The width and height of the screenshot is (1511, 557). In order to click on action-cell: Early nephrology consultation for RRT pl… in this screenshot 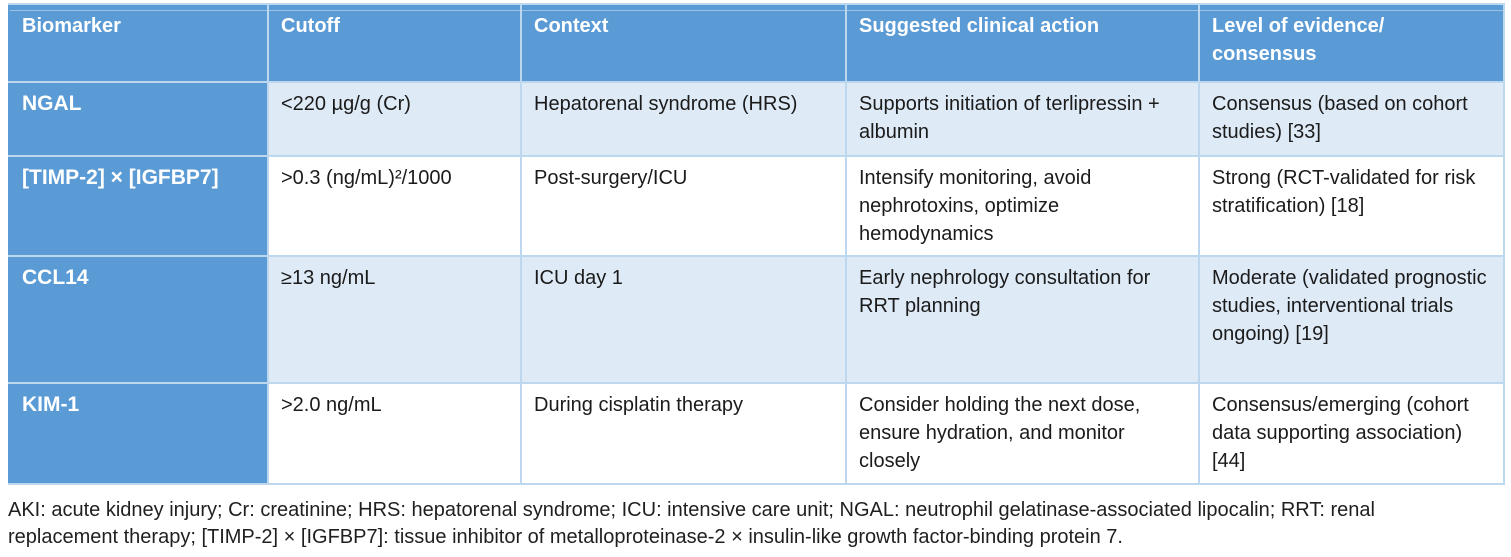, I will do `click(1022, 319)`.